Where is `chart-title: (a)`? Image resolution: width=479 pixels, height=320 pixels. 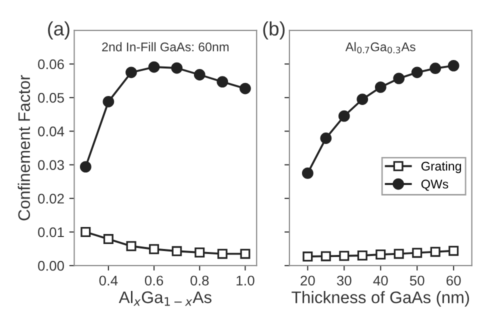
chart-title: (a) is located at coordinates (59, 30).